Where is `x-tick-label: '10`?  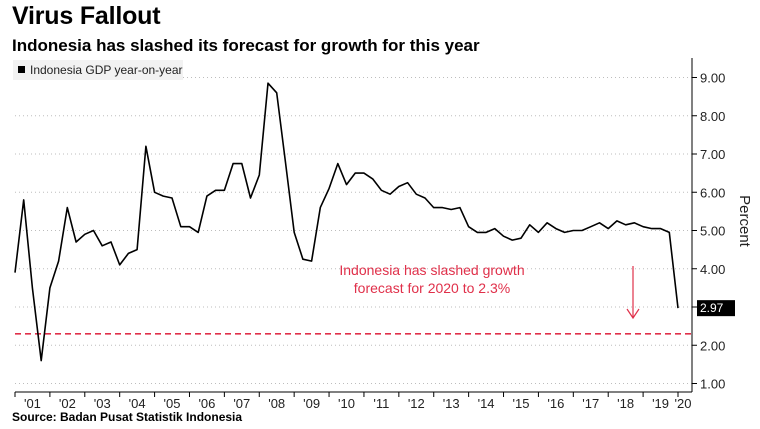 x-tick-label: '10 is located at coordinates (346, 403).